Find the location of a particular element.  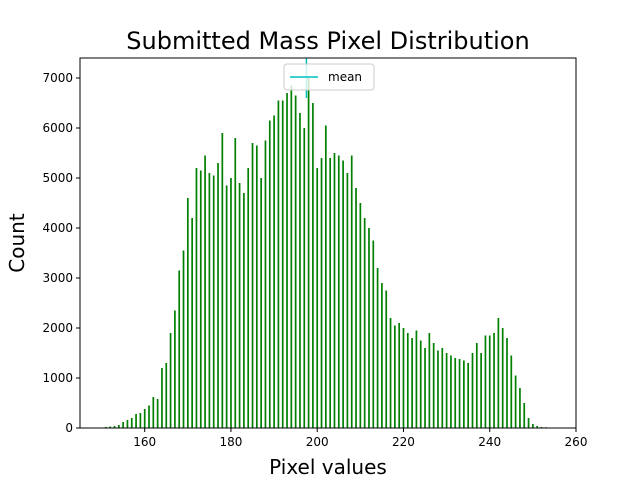

x-tick-label-220: 220 is located at coordinates (403, 442).